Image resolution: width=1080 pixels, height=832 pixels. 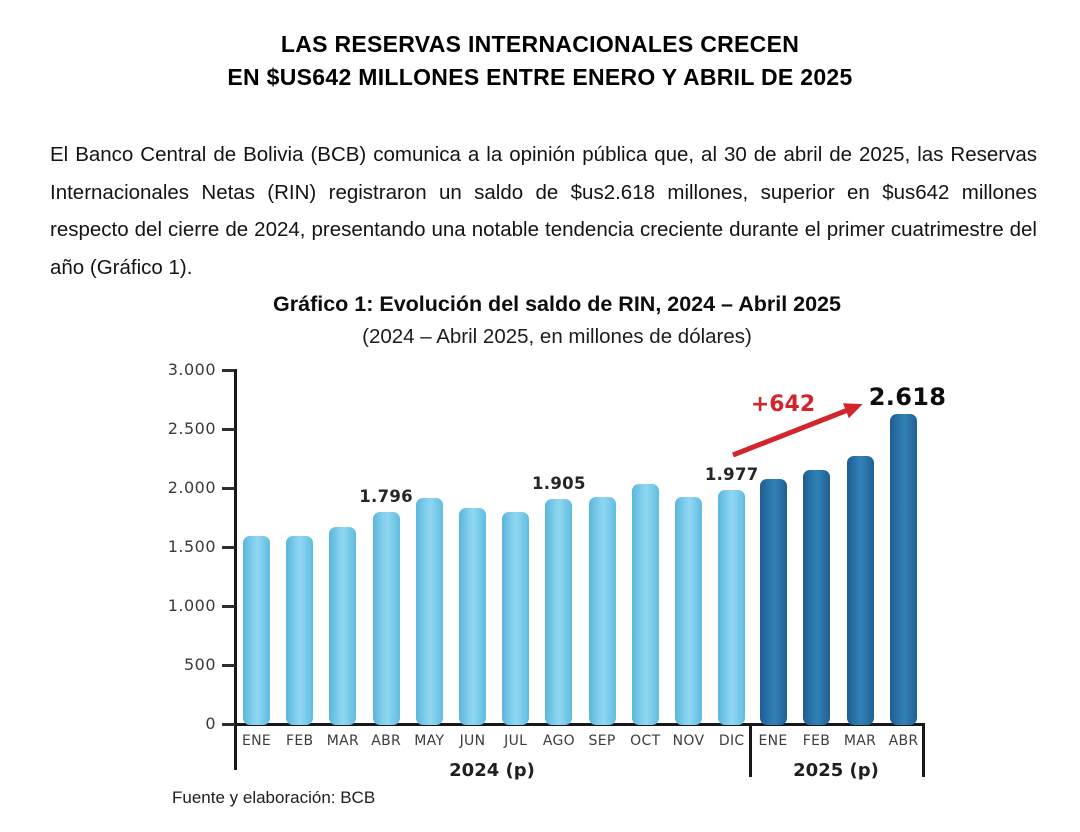 I want to click on month-label-jun-2024: JUN, so click(x=472, y=741).